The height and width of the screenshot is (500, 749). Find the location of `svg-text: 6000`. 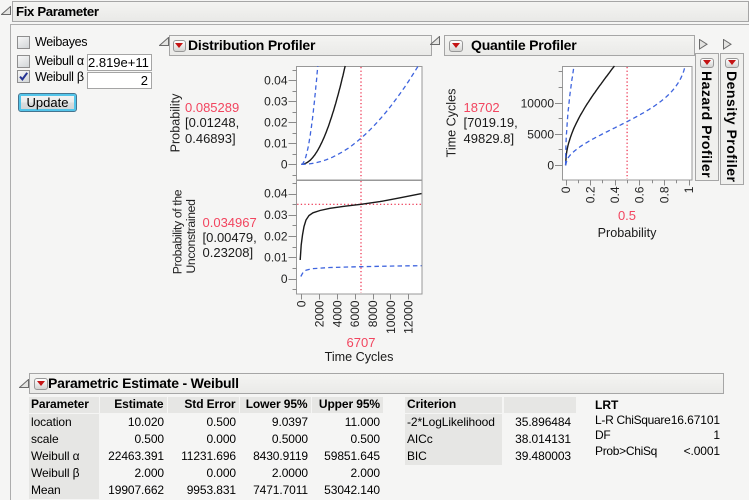

svg-text: 6000 is located at coordinates (355, 313).